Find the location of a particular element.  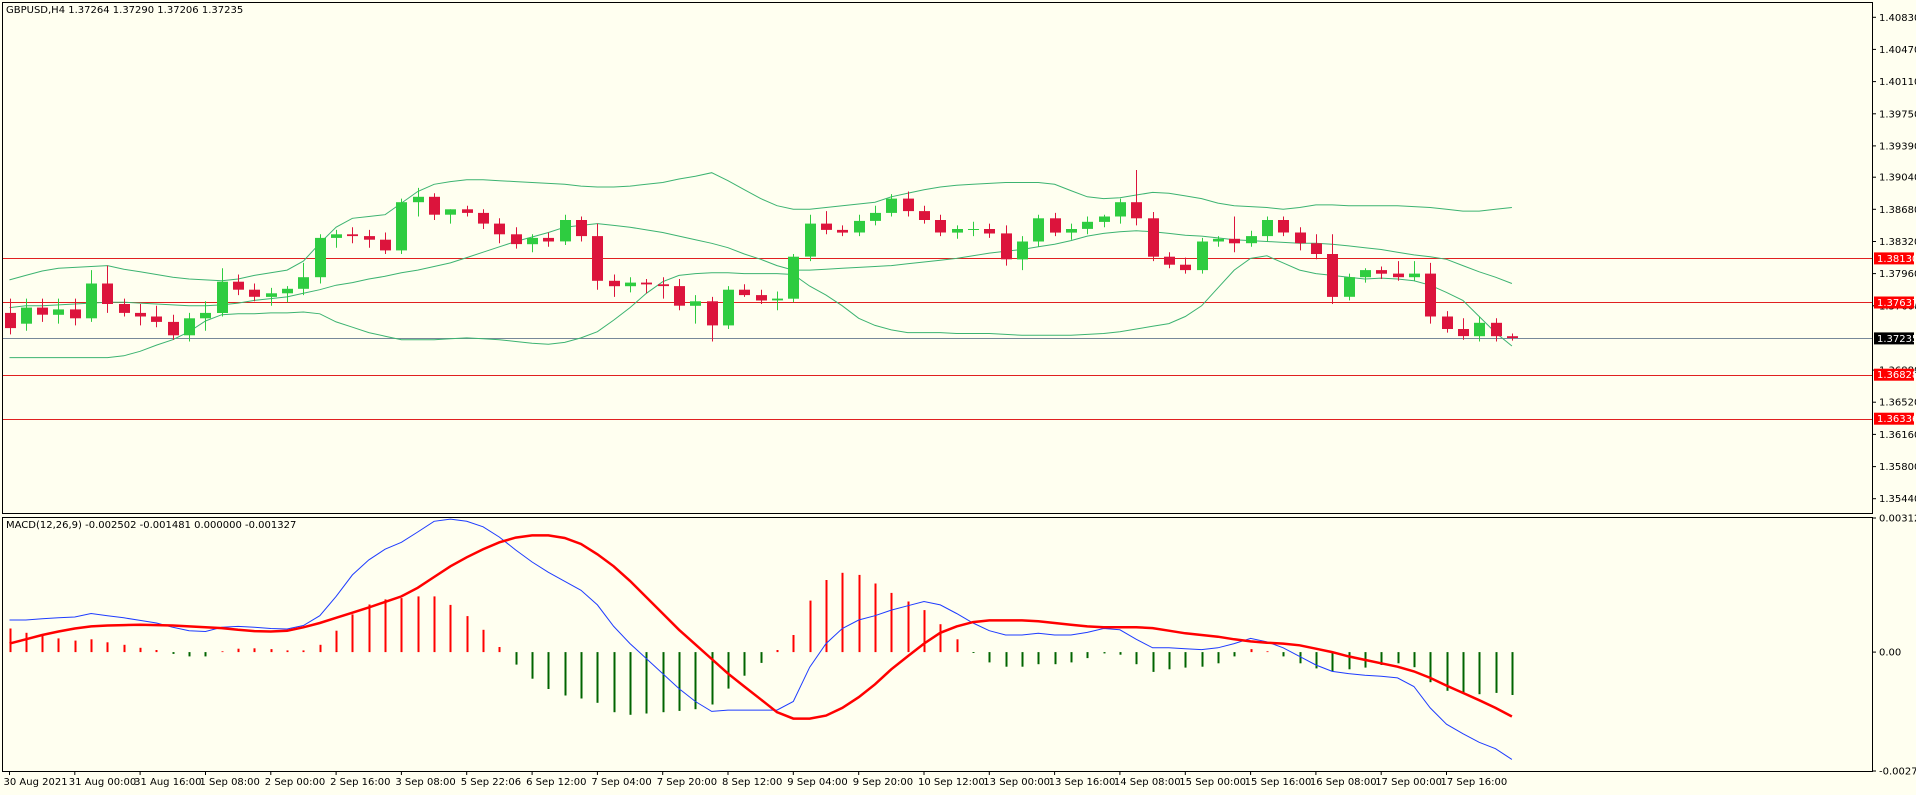

current-price-label is located at coordinates (1894, 338).